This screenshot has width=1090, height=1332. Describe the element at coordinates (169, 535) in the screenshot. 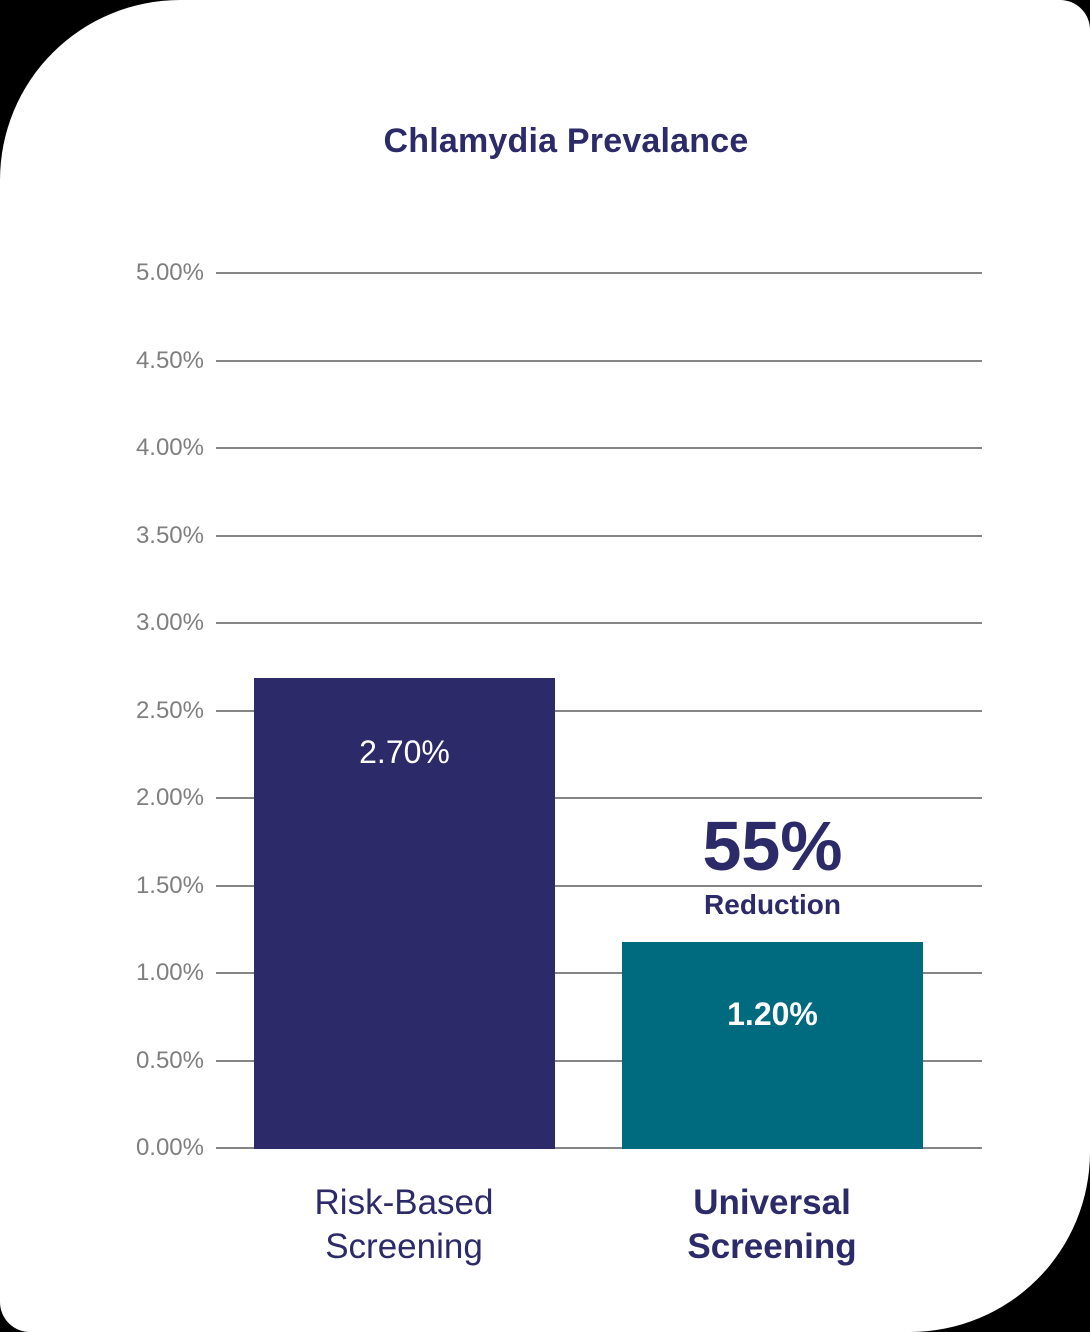

I see `ytick-label: 3.50%` at that location.